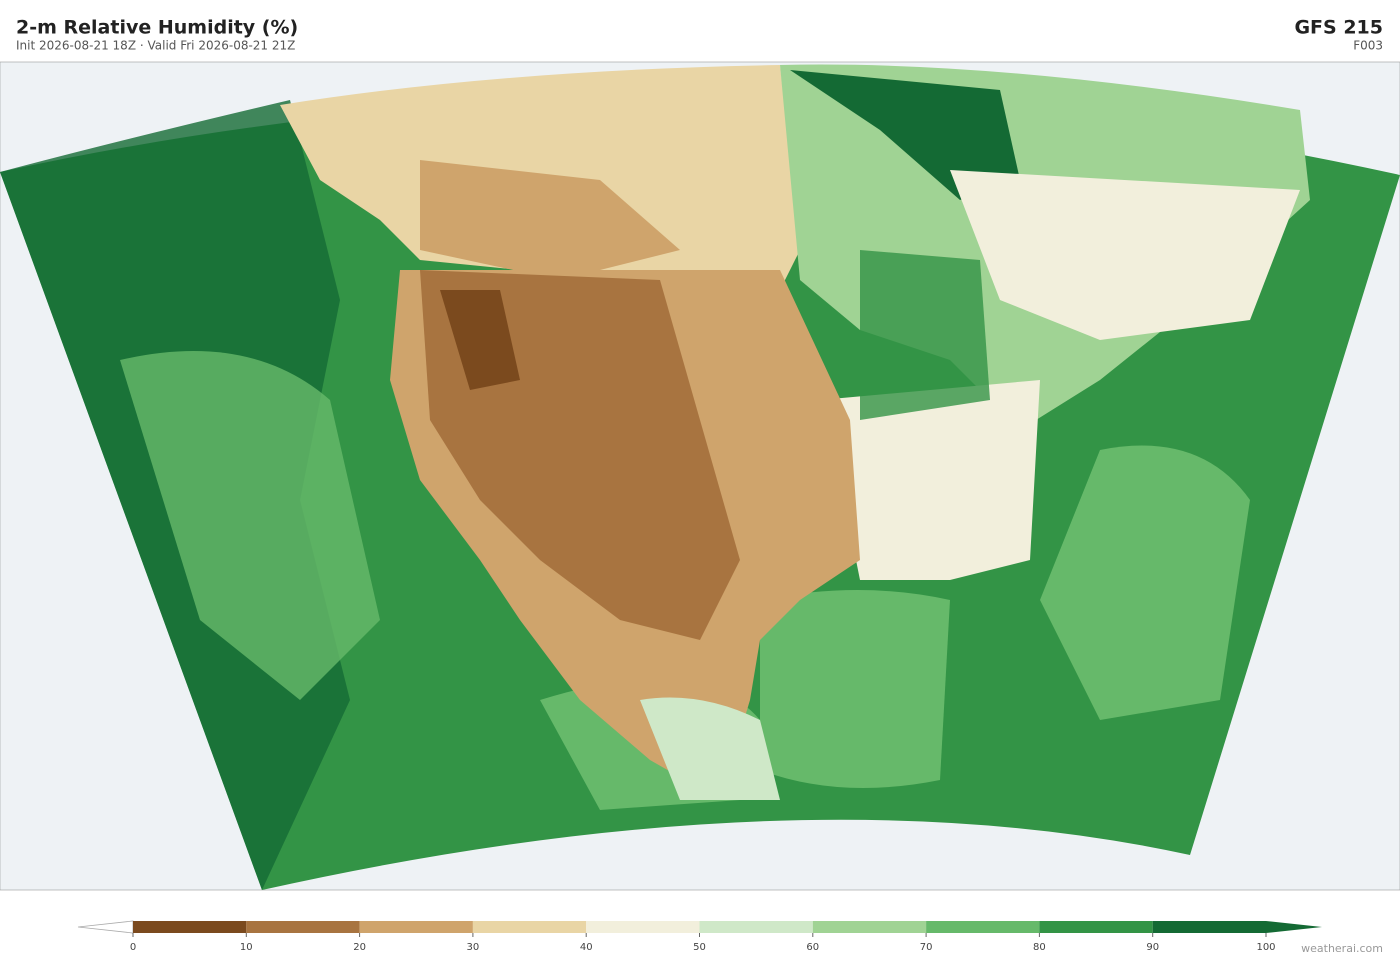  I want to click on colorbar-tick-label: 100, so click(1265, 947).